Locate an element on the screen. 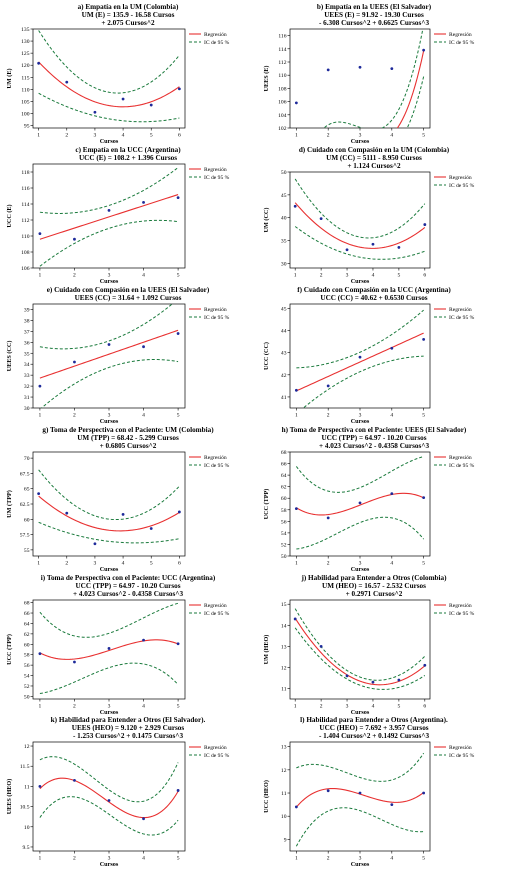 Image resolution: width=505 pixels, height=880 pixels. y-tick-label: 116 is located at coordinates (25, 189).